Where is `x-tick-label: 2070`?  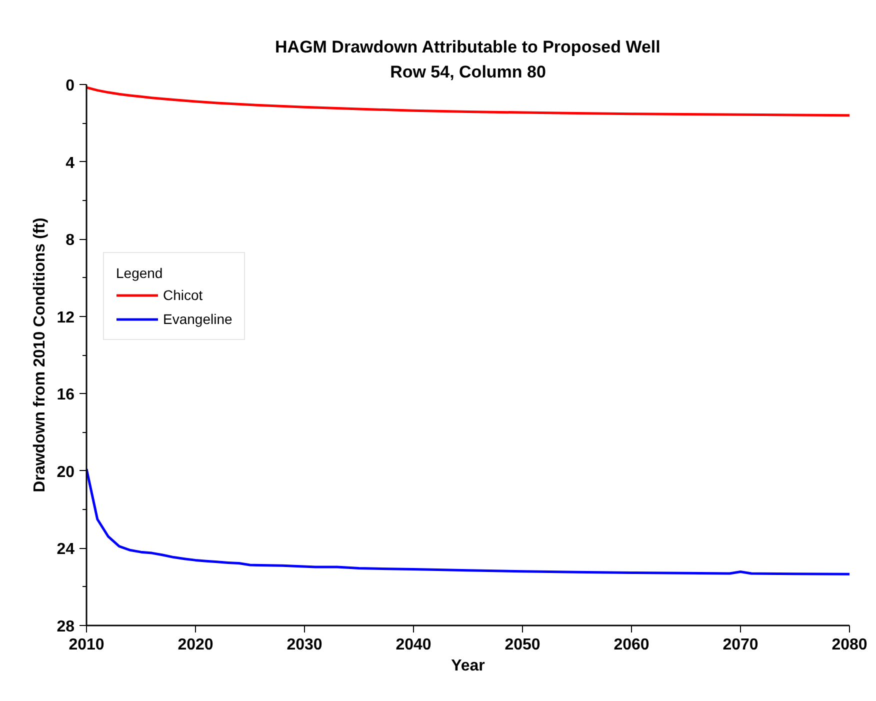 x-tick-label: 2070 is located at coordinates (740, 645).